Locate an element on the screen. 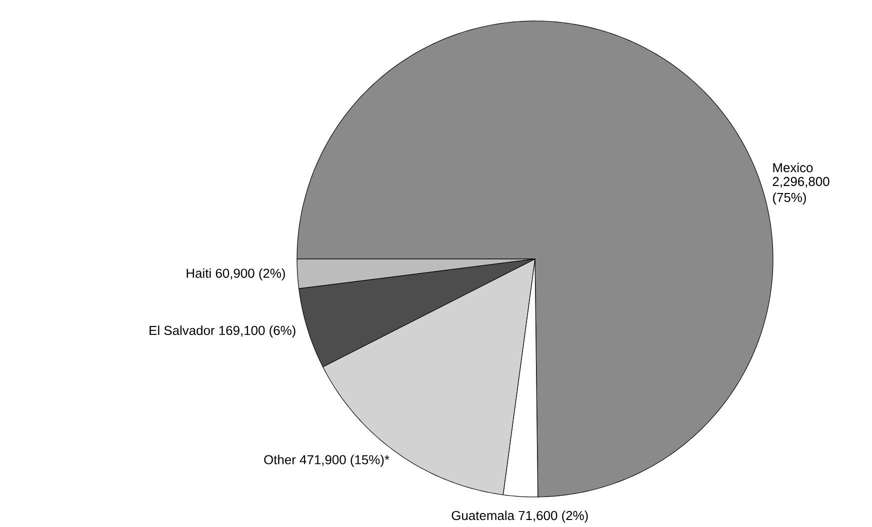 The height and width of the screenshot is (527, 872). slice-label: Haiti is located at coordinates (198, 273).